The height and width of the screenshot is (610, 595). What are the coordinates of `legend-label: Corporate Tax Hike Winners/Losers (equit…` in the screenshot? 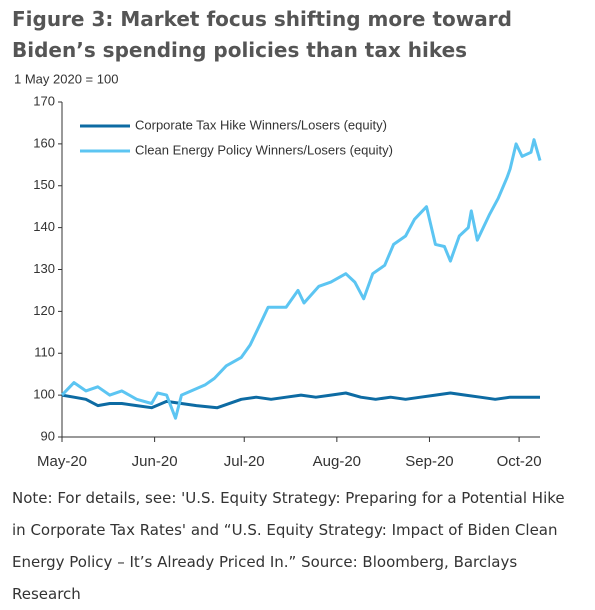 It's located at (261, 124).